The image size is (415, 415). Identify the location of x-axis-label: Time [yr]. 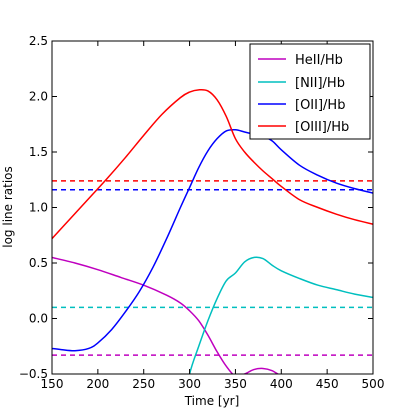
(212, 401).